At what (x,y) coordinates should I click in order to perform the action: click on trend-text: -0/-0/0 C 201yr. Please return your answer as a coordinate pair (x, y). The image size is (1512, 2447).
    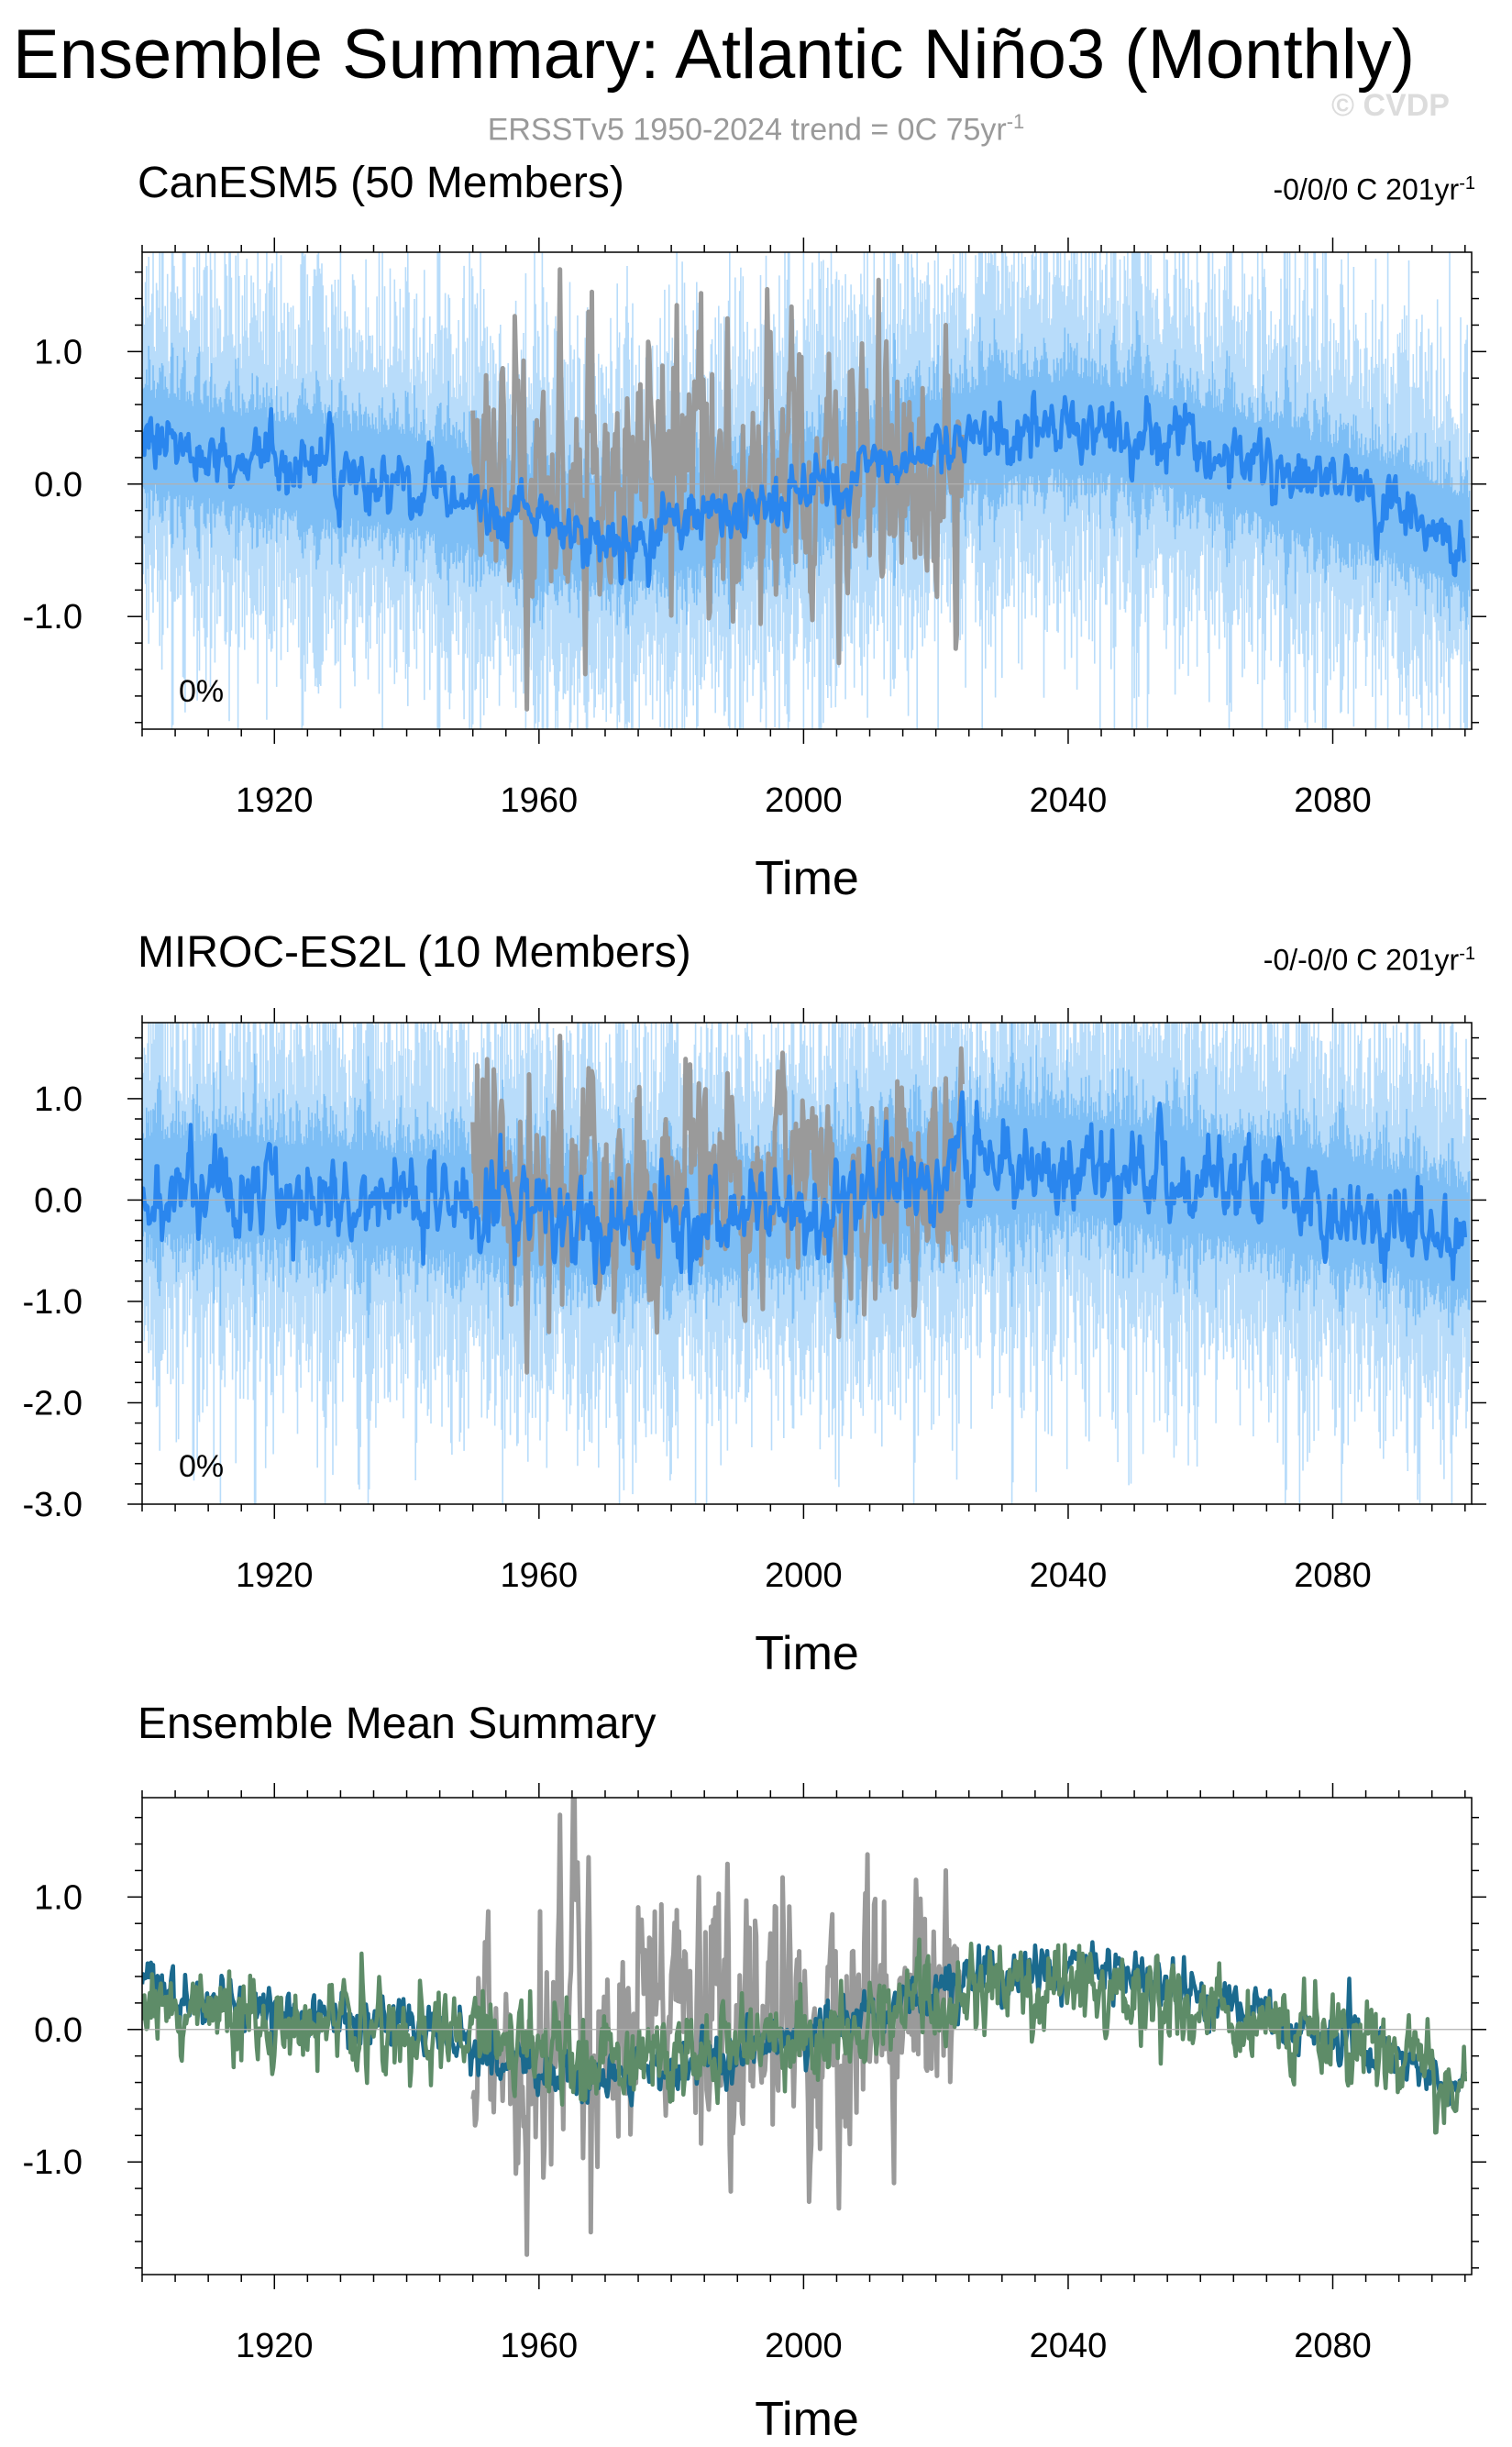
    Looking at the image, I should click on (1361, 960).